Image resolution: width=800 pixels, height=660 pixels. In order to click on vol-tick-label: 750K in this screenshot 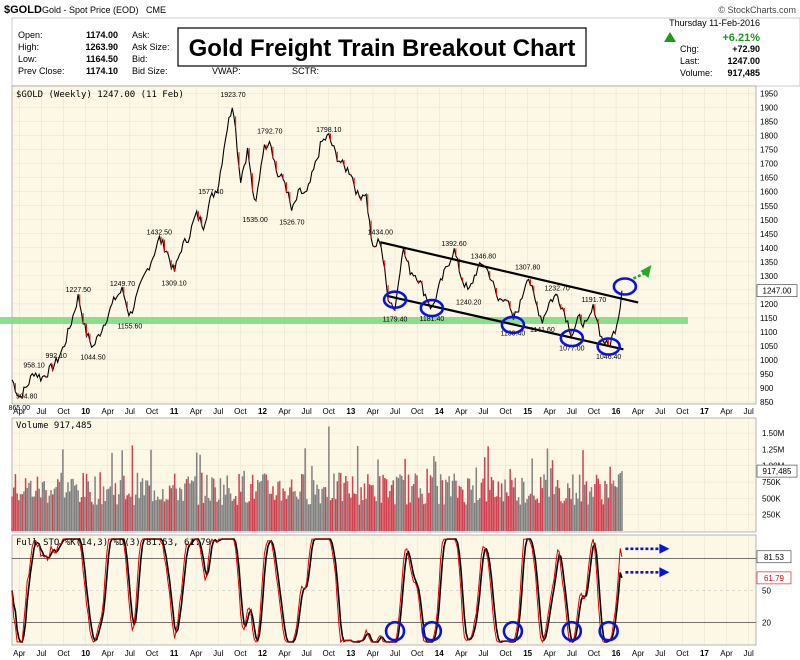, I will do `click(771, 482)`.